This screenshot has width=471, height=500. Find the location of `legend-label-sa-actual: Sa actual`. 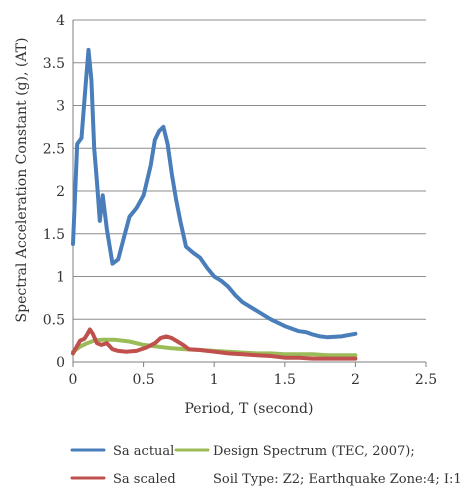

legend-label-sa-actual: Sa actual is located at coordinates (143, 451).